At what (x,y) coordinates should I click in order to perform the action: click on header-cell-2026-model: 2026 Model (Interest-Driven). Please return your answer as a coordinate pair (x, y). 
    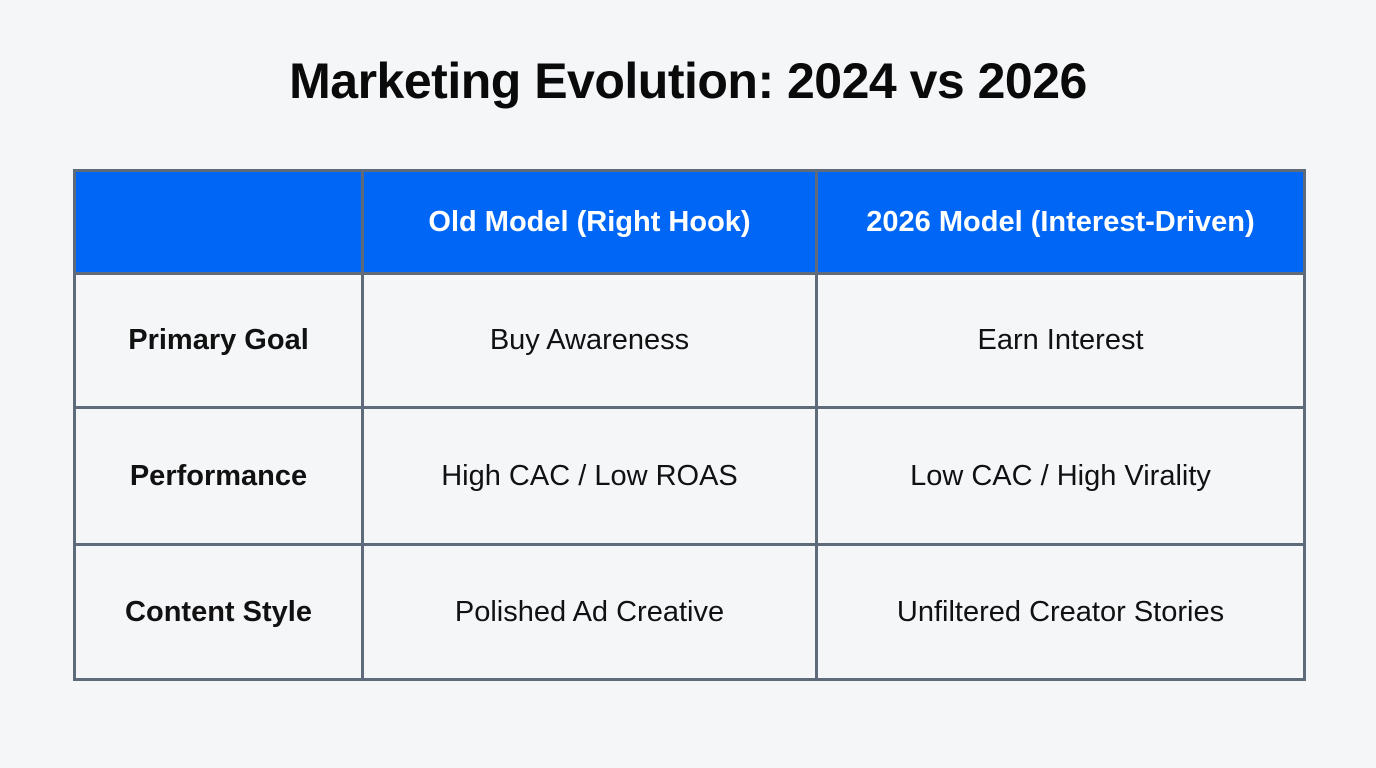
    Looking at the image, I should click on (1060, 222).